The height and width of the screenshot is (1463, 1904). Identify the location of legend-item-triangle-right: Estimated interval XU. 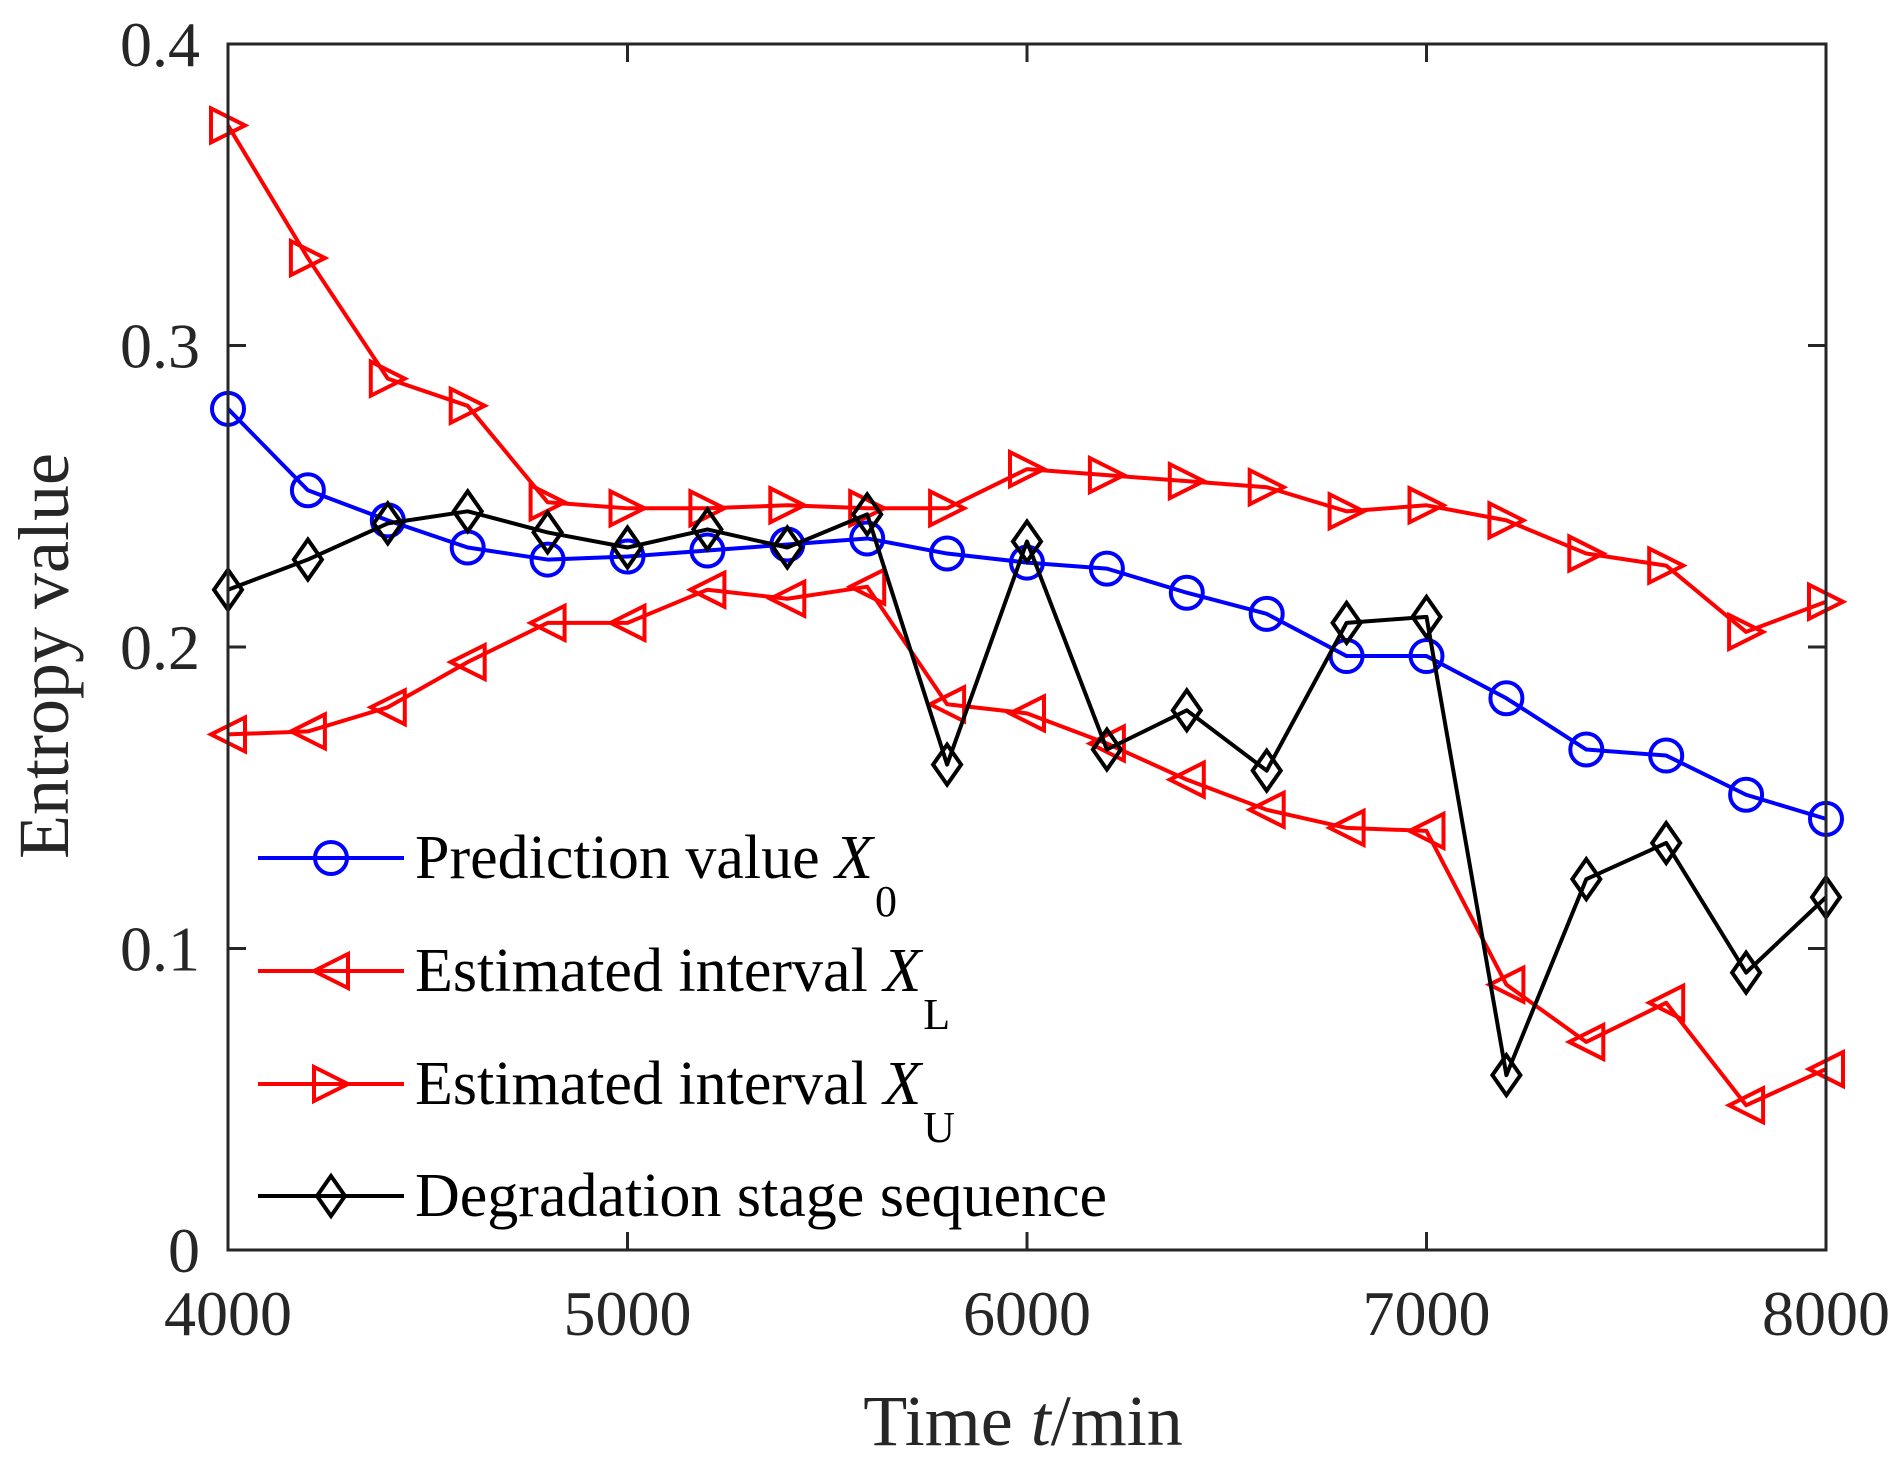
(606, 1101).